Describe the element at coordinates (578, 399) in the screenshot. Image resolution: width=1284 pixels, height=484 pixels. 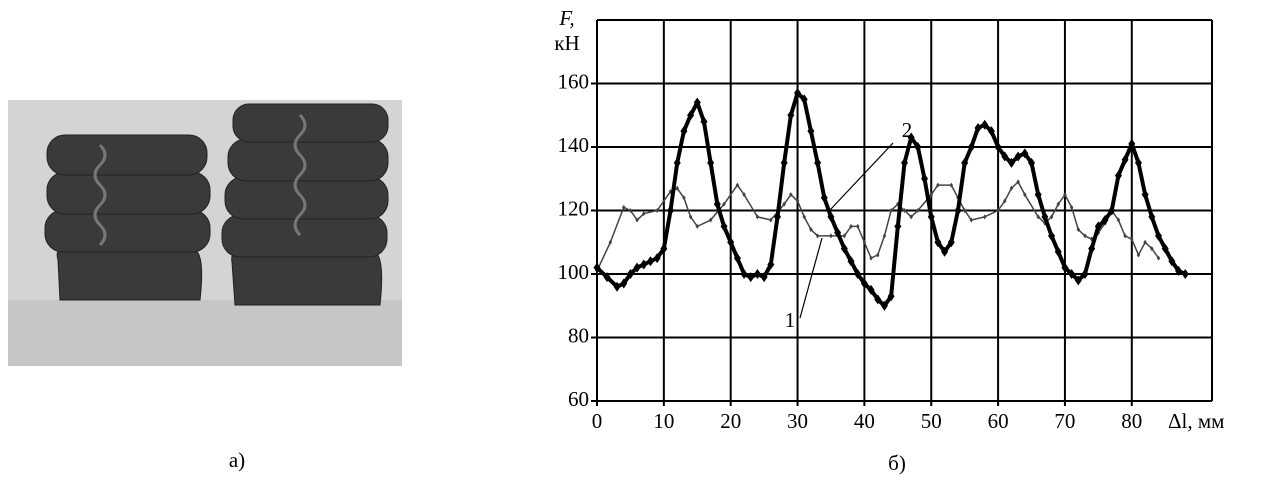
I see `y-tick-label: 60` at that location.